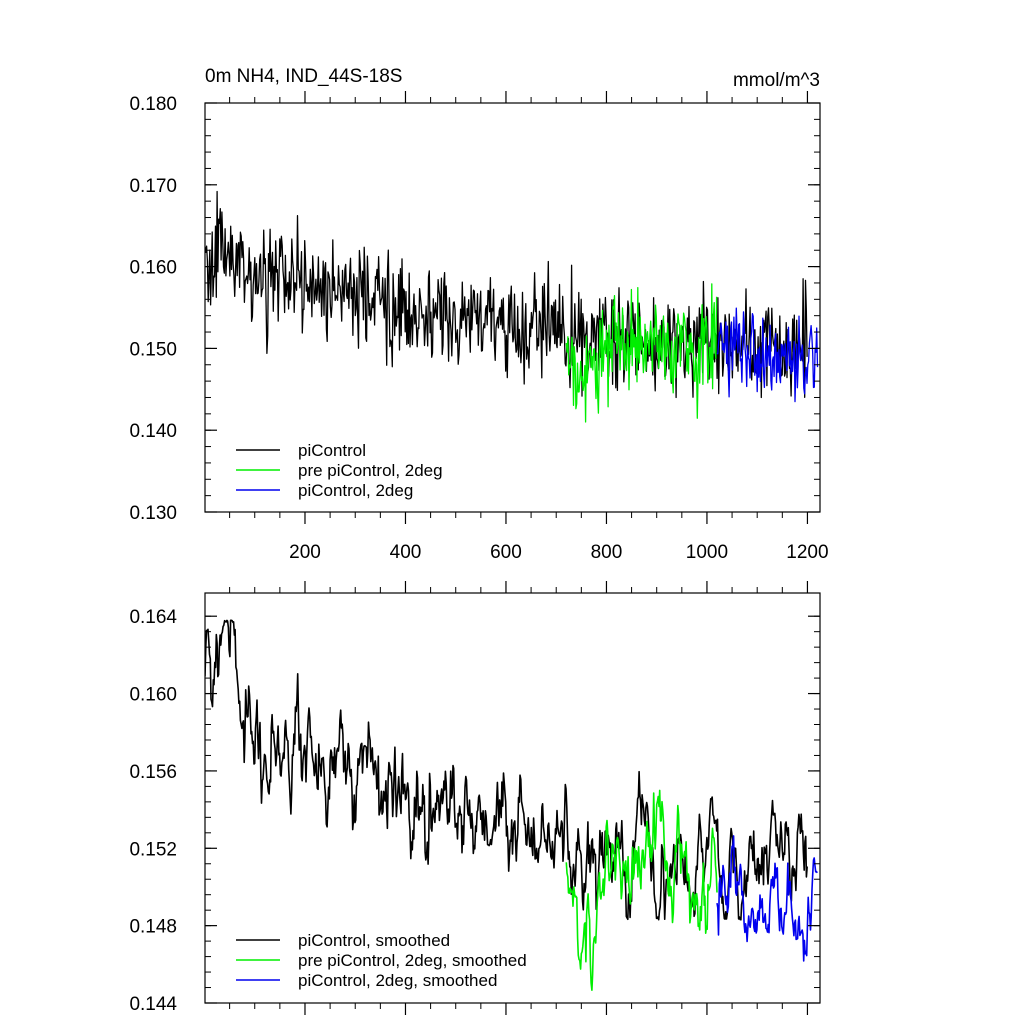 Image resolution: width=1024 pixels, height=1024 pixels. I want to click on x-tick-label: 400, so click(406, 552).